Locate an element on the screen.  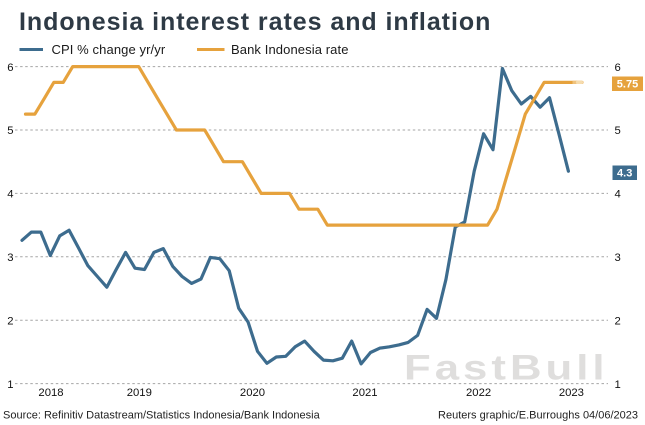
svg-text: 4.3 is located at coordinates (624, 174).